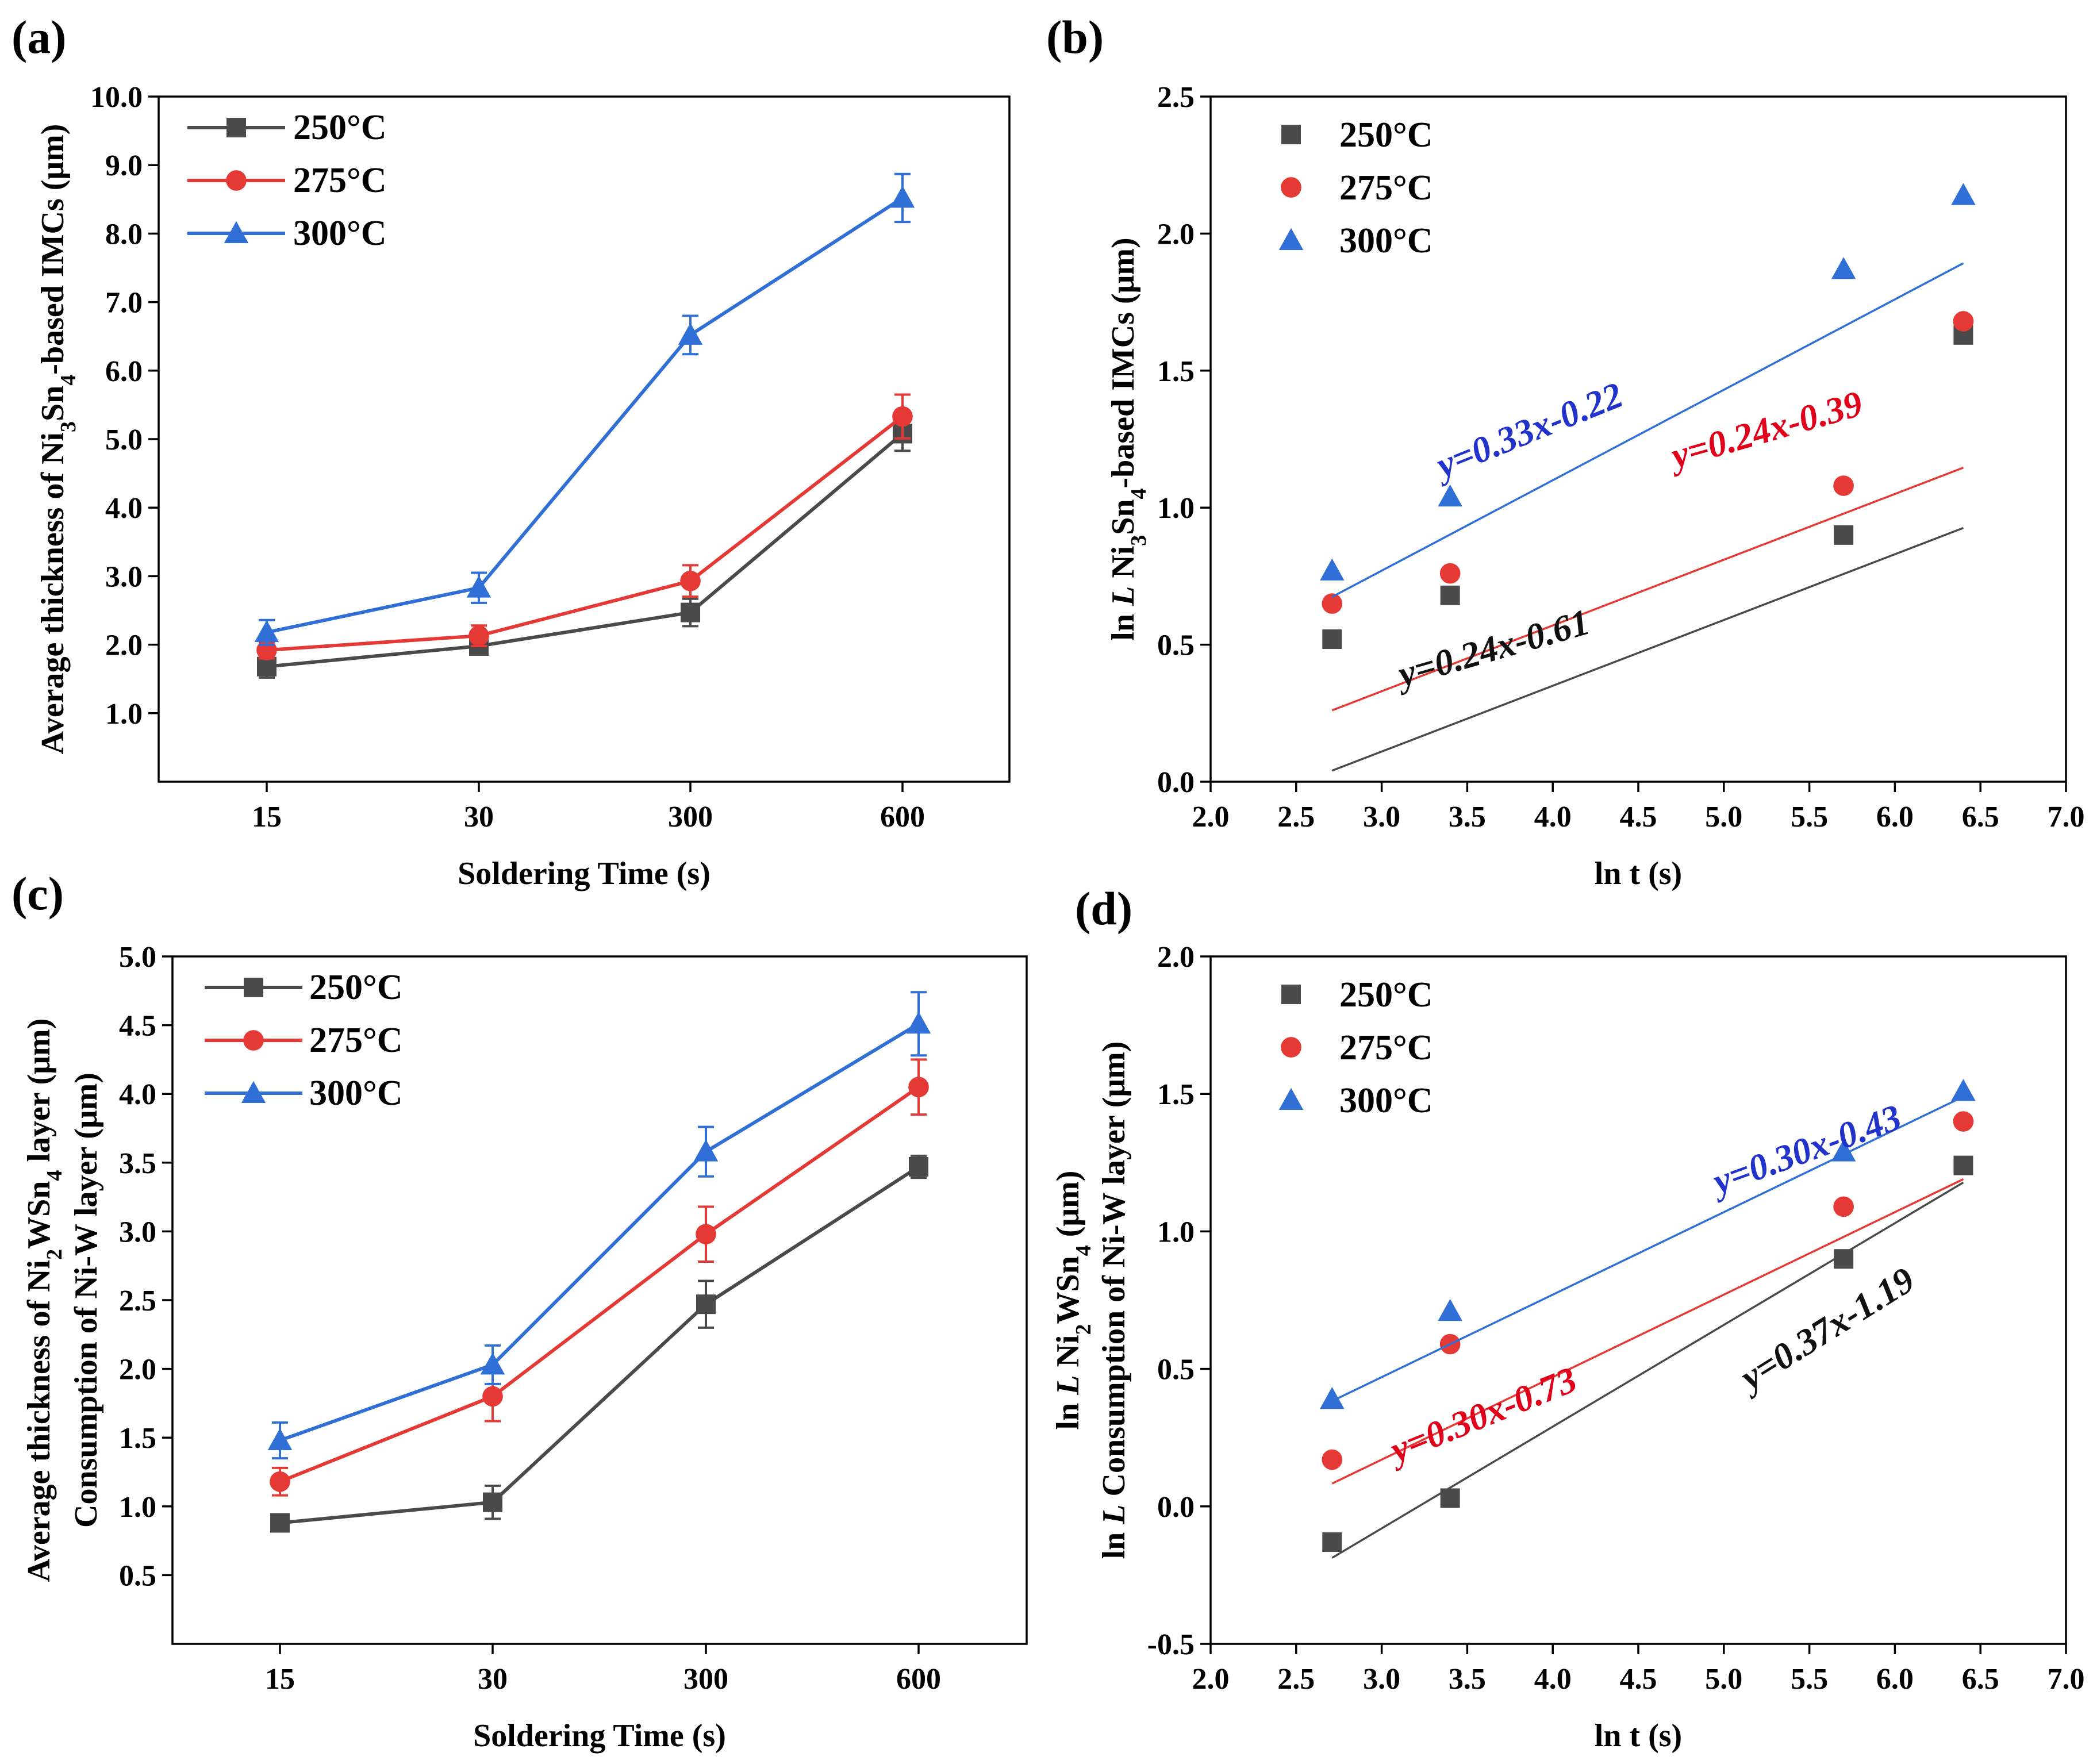  What do you see at coordinates (1176, 1508) in the screenshot?
I see `y-tick-label: 0.0` at bounding box center [1176, 1508].